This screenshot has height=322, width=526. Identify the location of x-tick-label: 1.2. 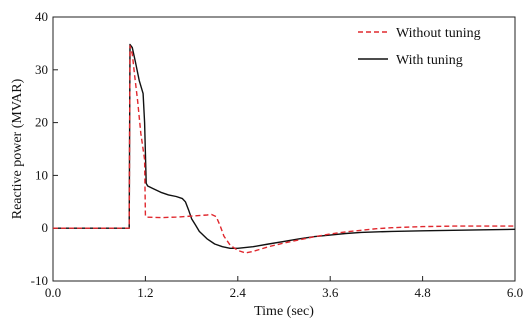
(145, 292).